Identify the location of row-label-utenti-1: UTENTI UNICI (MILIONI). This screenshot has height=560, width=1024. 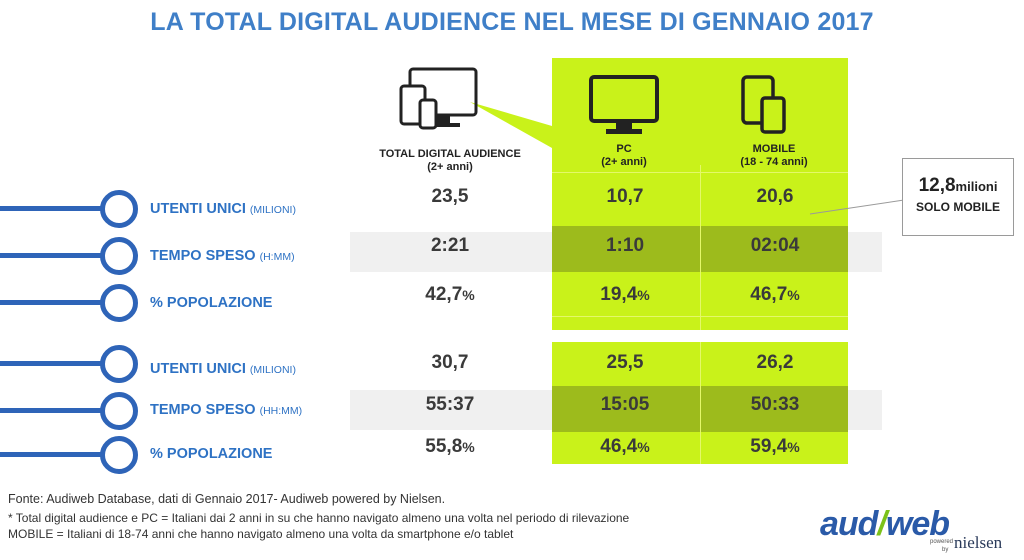
(223, 209).